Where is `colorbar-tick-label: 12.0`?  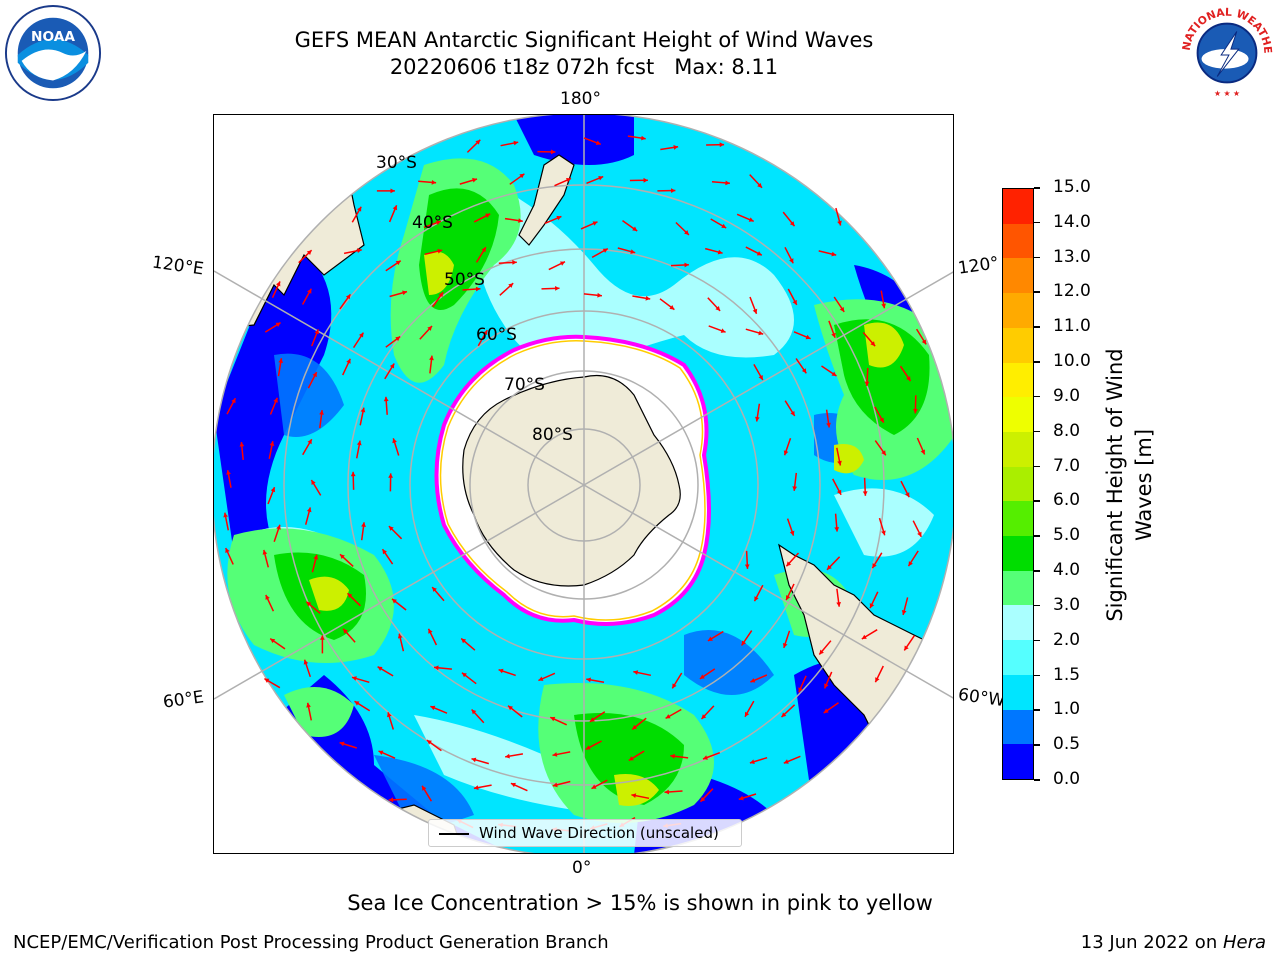
colorbar-tick-label: 12.0 is located at coordinates (1072, 291).